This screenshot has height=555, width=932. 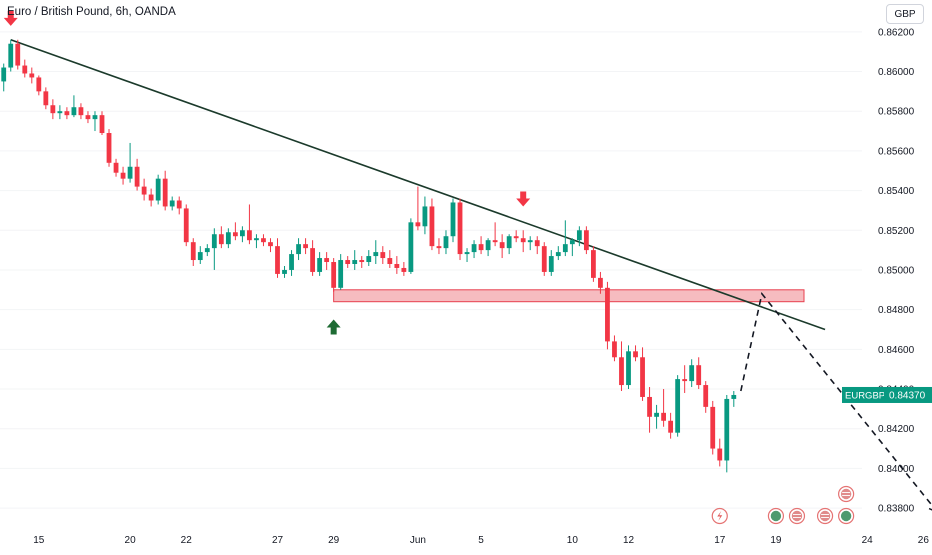 What do you see at coordinates (896, 112) in the screenshot?
I see `y-tick-label: 0.85800` at bounding box center [896, 112].